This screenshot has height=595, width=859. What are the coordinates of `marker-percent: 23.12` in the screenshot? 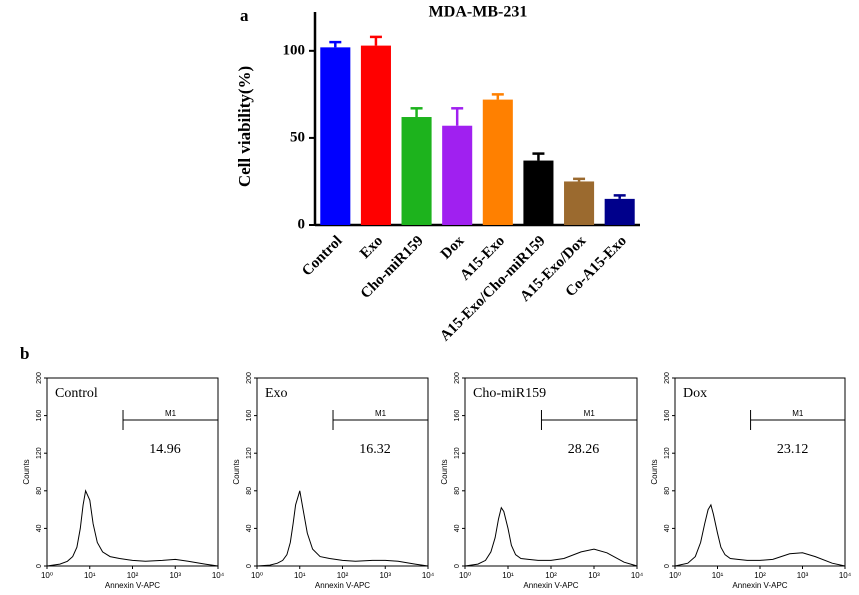 It's located at (793, 449).